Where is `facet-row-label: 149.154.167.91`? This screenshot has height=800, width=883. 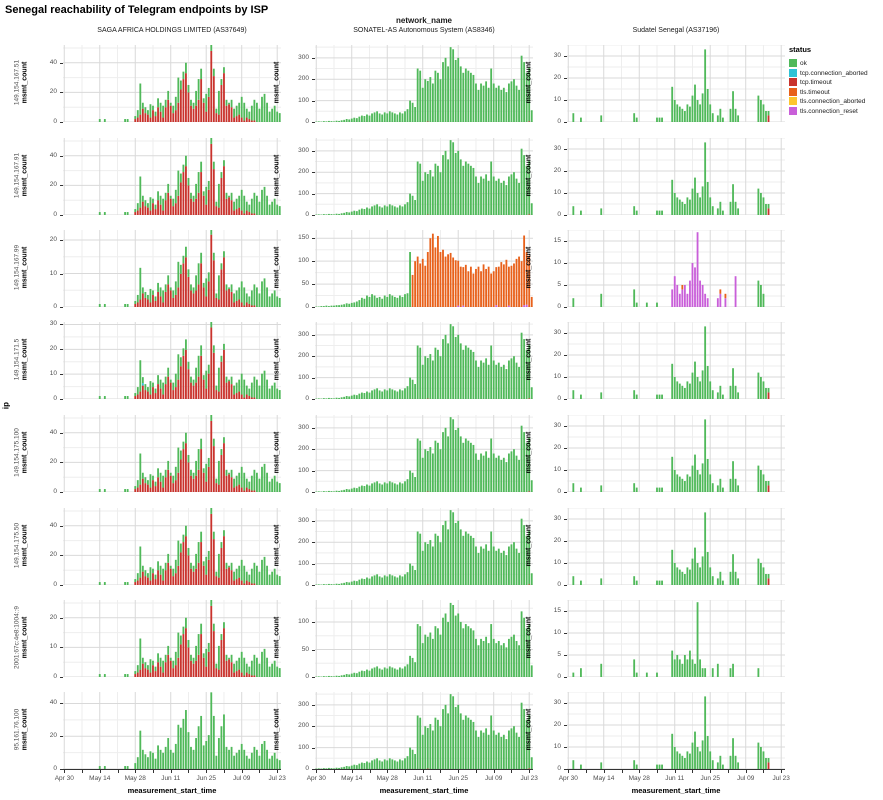 facet-row-label: 149.154.167.91 is located at coordinates (17, 175).